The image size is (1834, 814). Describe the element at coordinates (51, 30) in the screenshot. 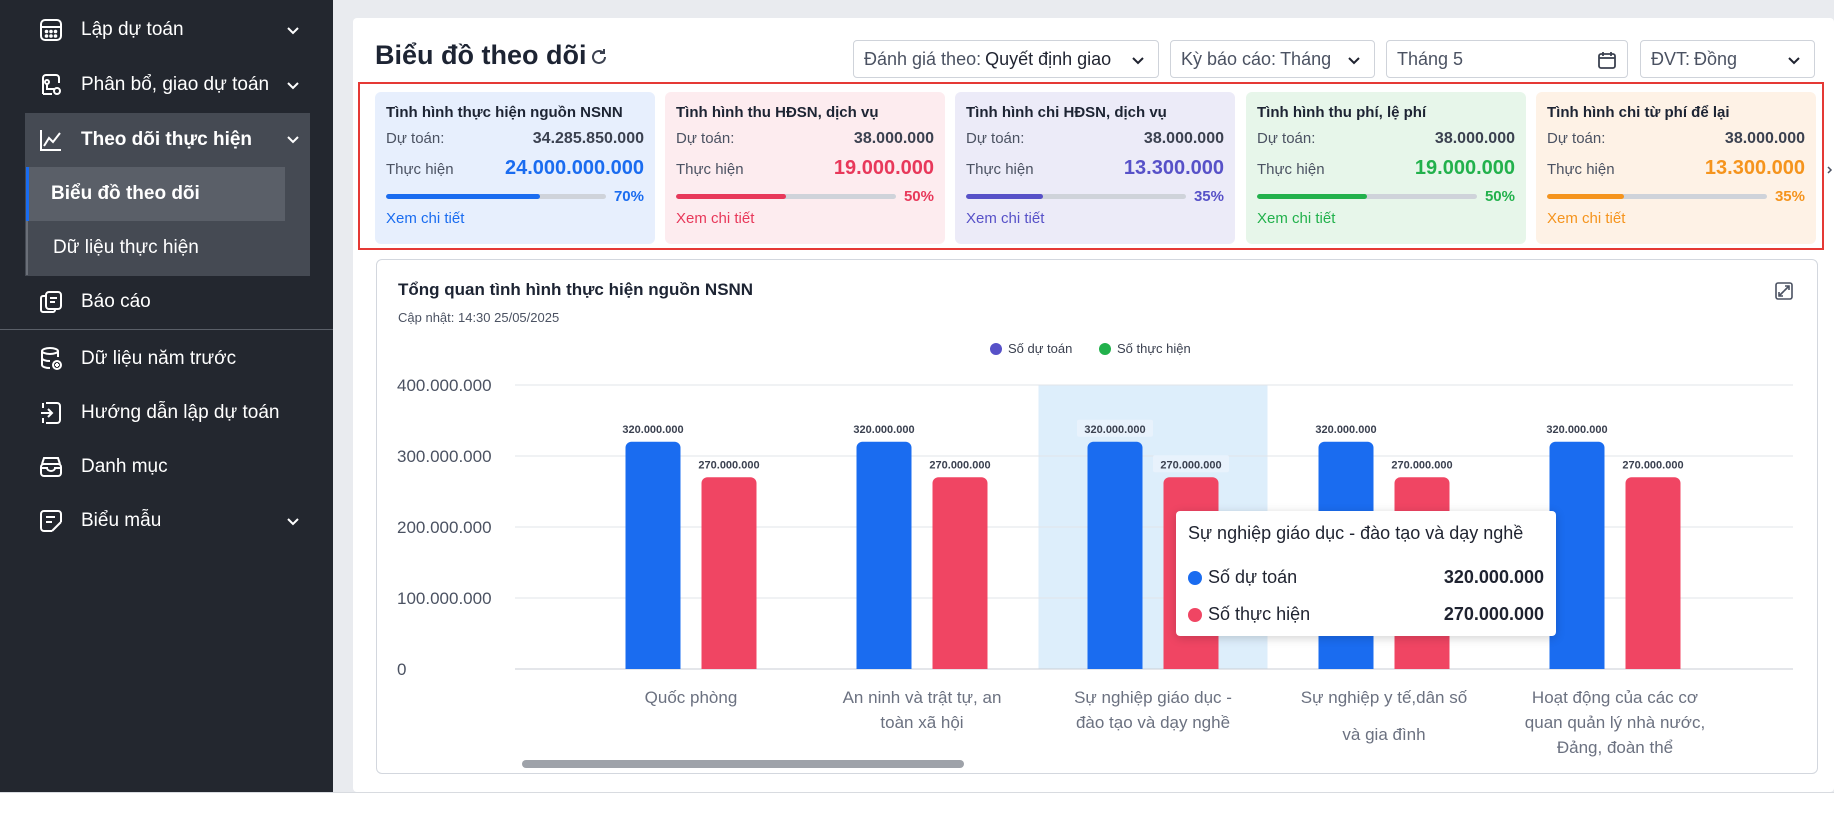

I see `calculator-icon` at that location.